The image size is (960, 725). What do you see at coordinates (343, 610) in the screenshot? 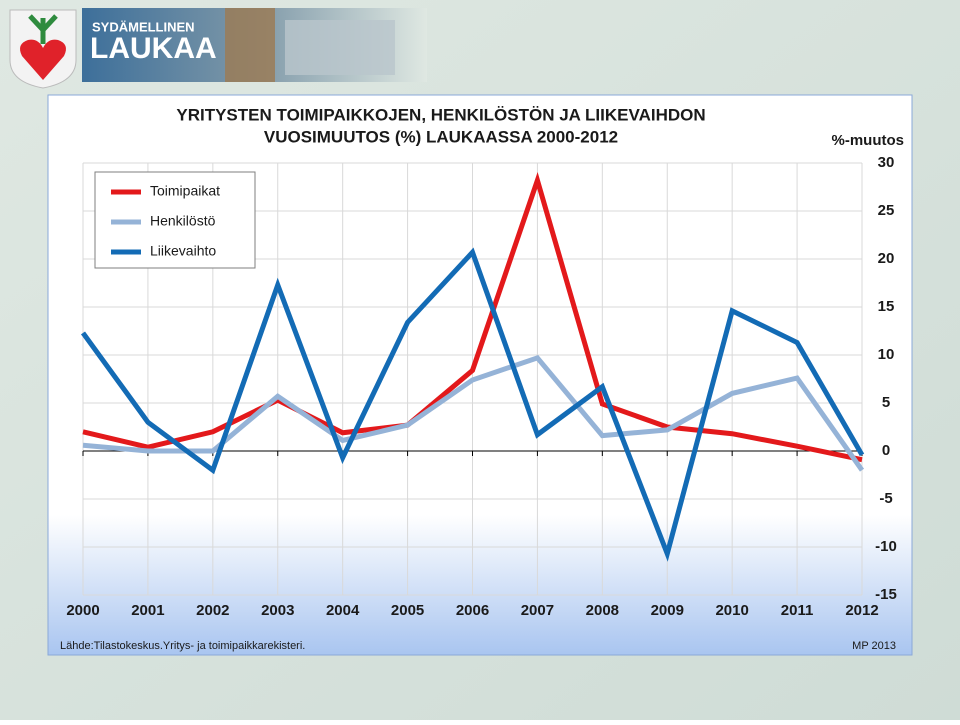
I see `x-tick-label: 2004` at bounding box center [343, 610].